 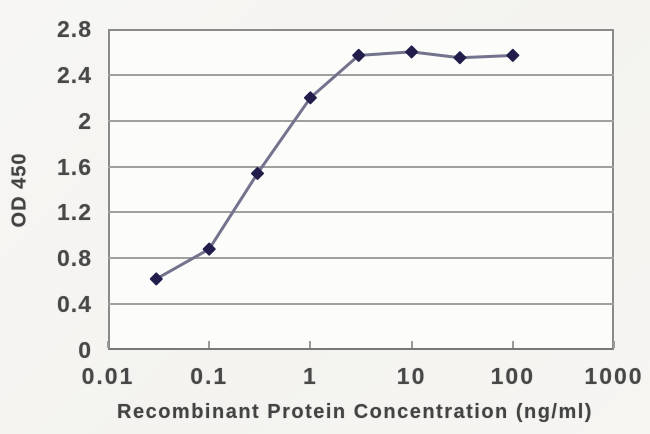 What do you see at coordinates (614, 376) in the screenshot?
I see `x-tick-label: 1000` at bounding box center [614, 376].